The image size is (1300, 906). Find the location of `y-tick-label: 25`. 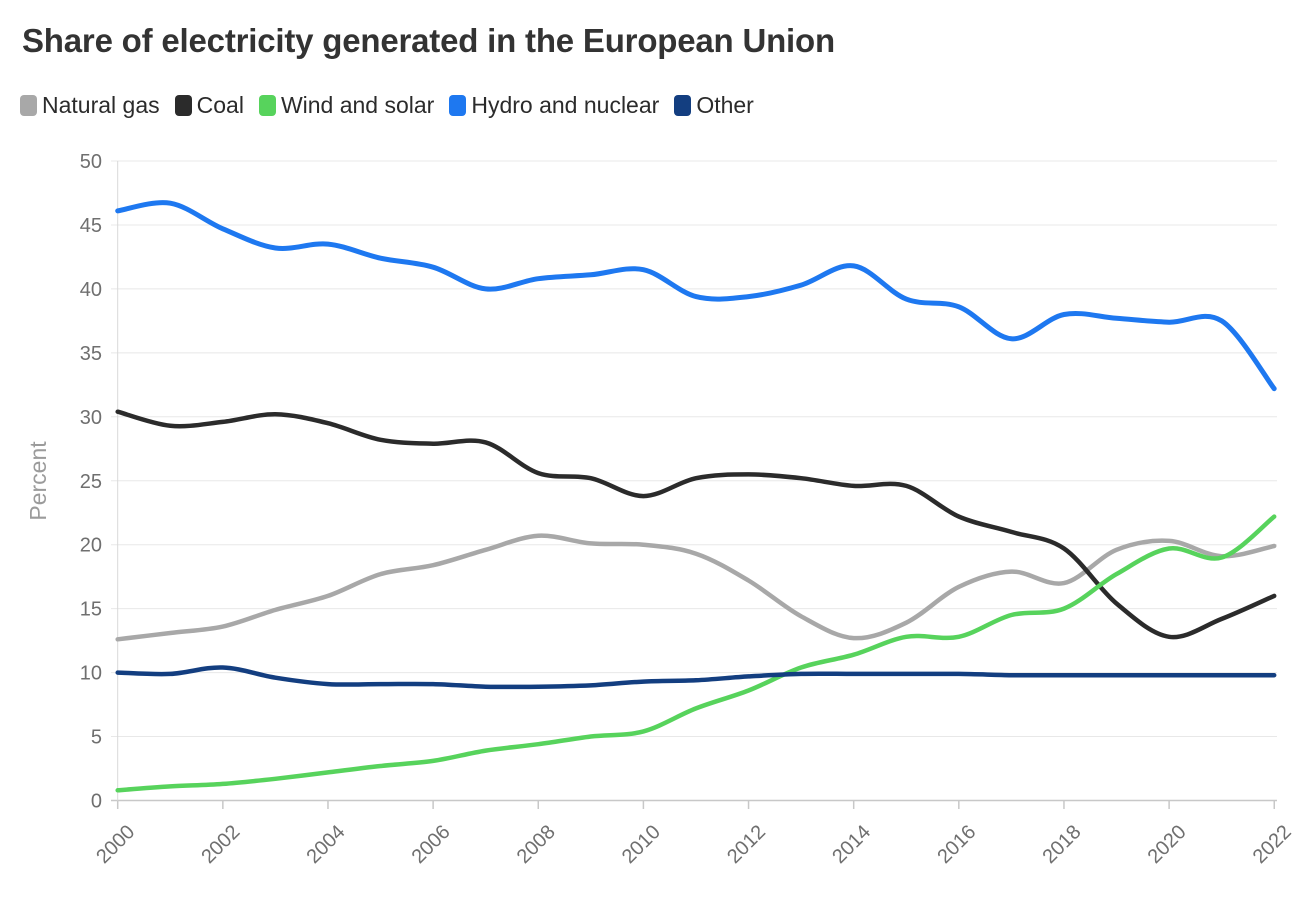

y-tick-label: 25 is located at coordinates (91, 482).